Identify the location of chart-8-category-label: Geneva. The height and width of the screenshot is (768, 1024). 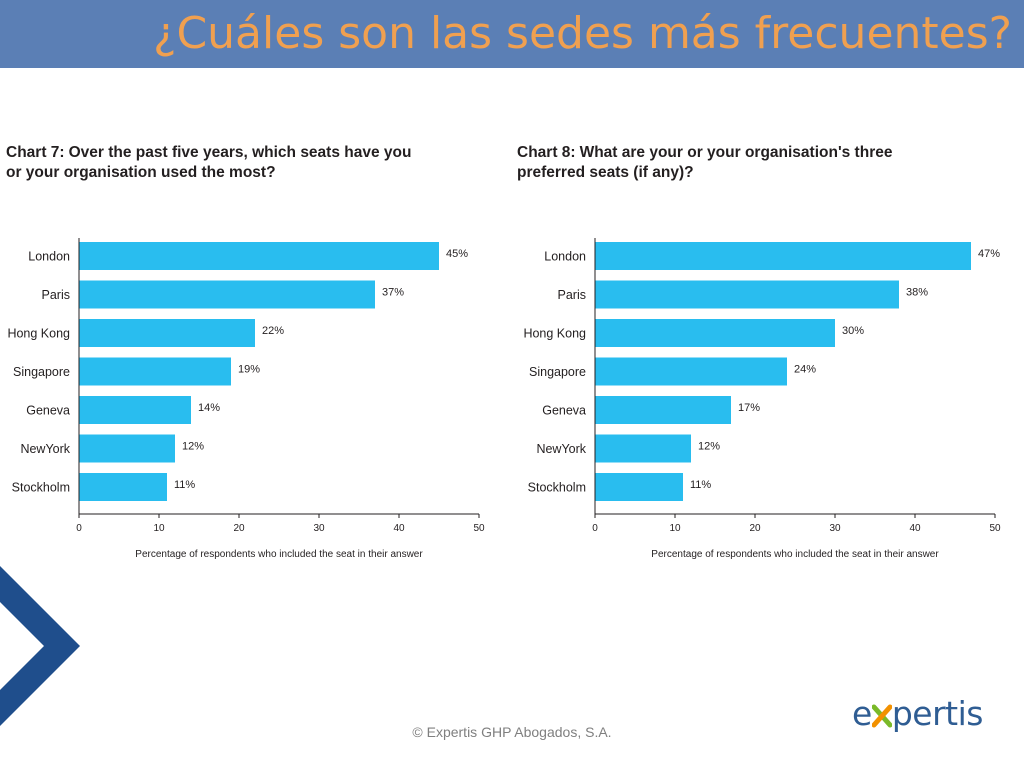
(564, 411).